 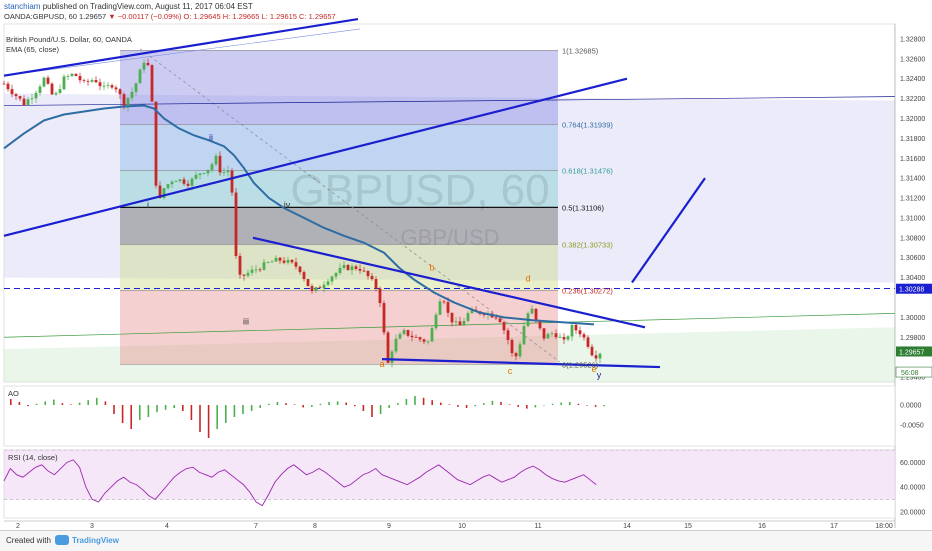 I want to click on ao-tick-label: -0.0050, so click(x=912, y=426).